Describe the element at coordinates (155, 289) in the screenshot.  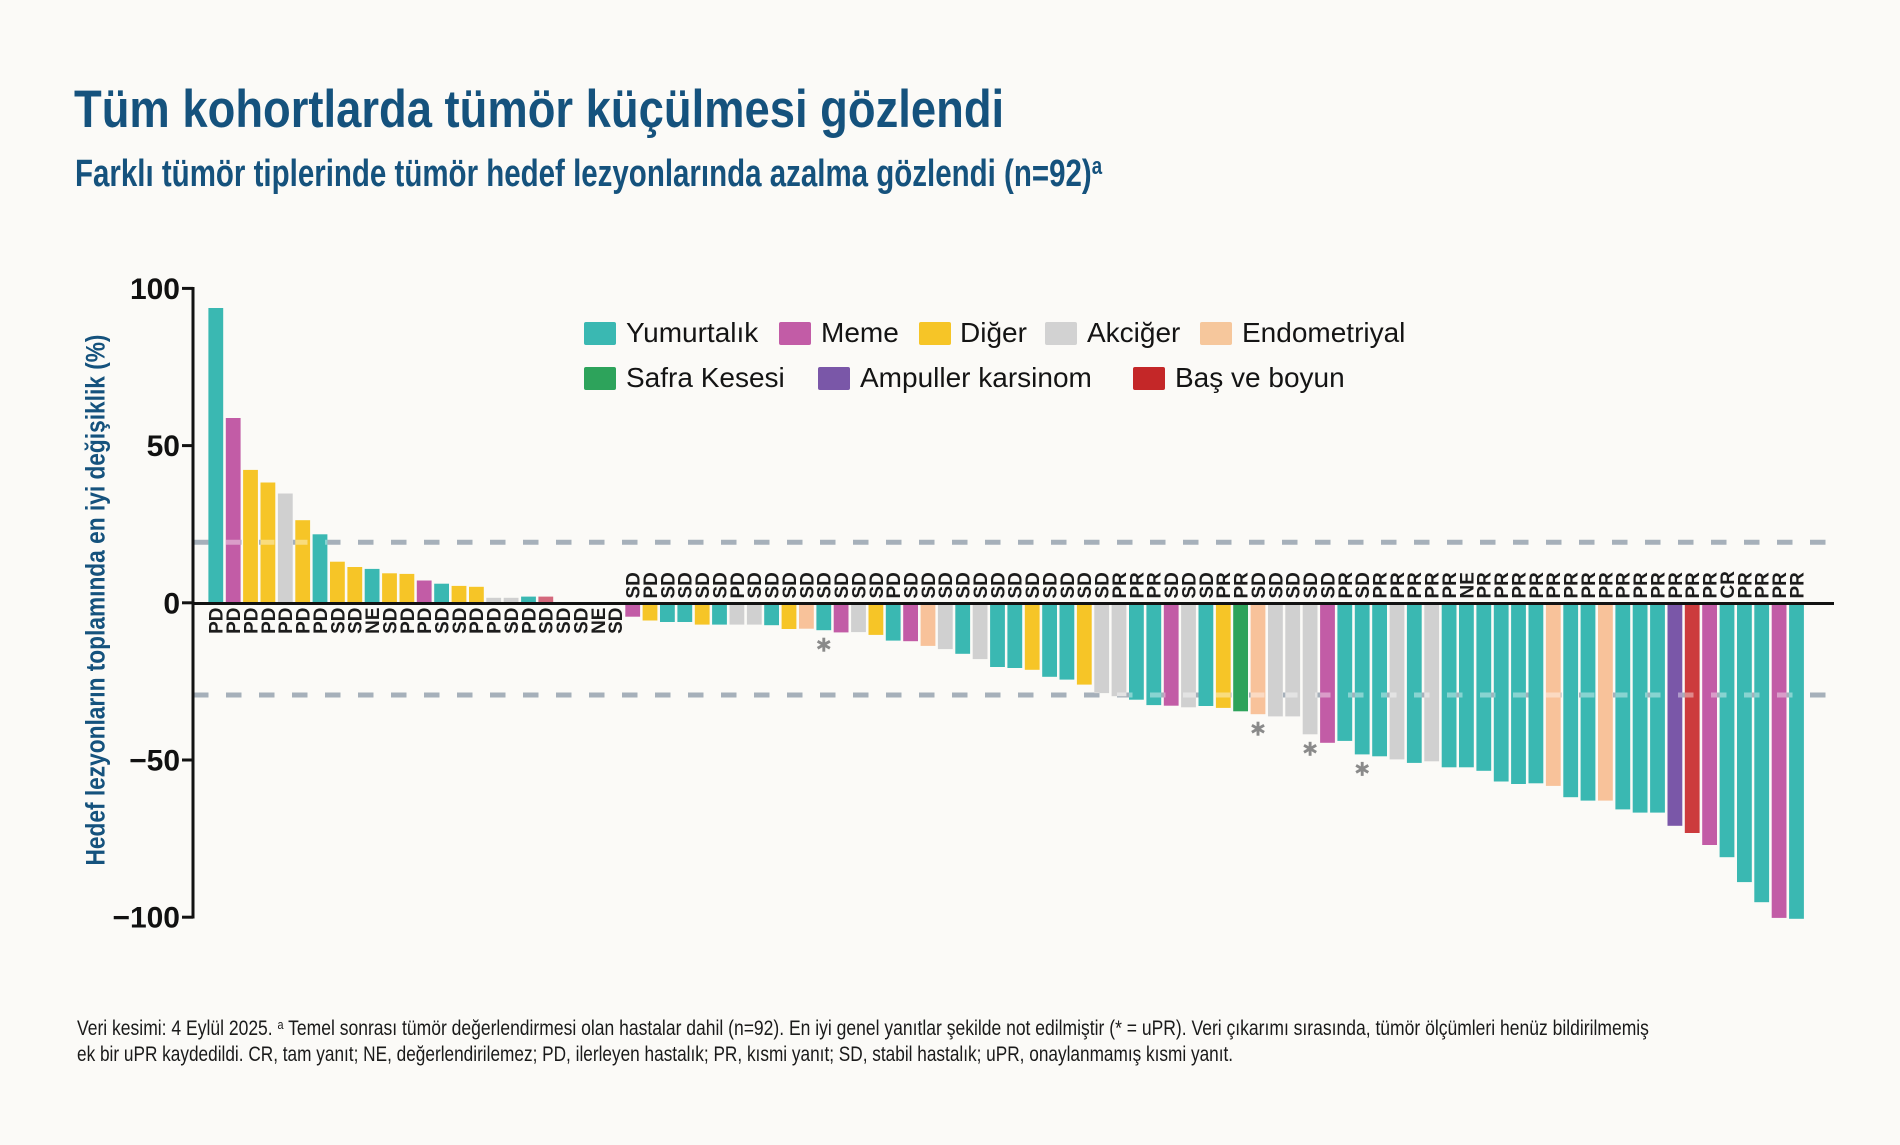
I see `svg-text: 100` at that location.